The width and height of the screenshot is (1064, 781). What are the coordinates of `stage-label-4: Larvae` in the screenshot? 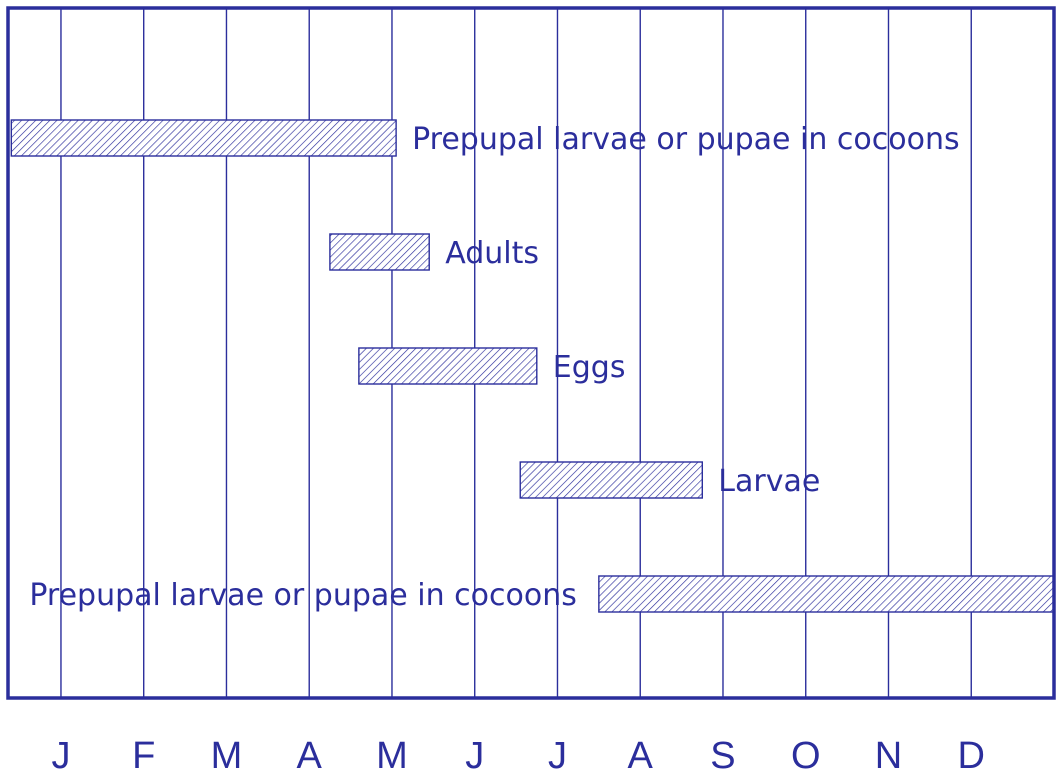 It's located at (769, 481).